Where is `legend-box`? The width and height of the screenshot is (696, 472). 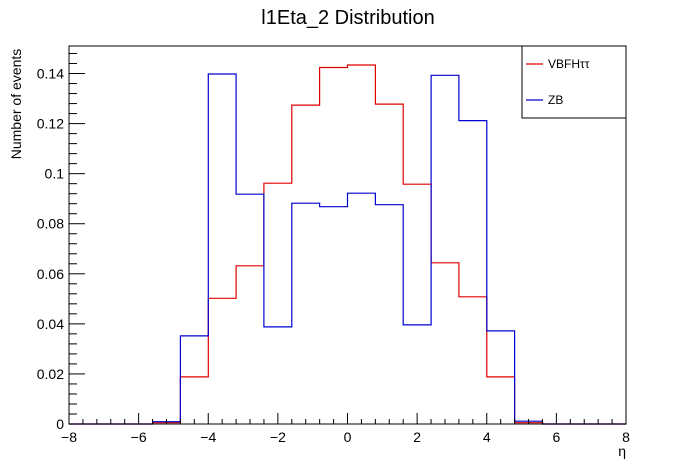 legend-box is located at coordinates (574, 82).